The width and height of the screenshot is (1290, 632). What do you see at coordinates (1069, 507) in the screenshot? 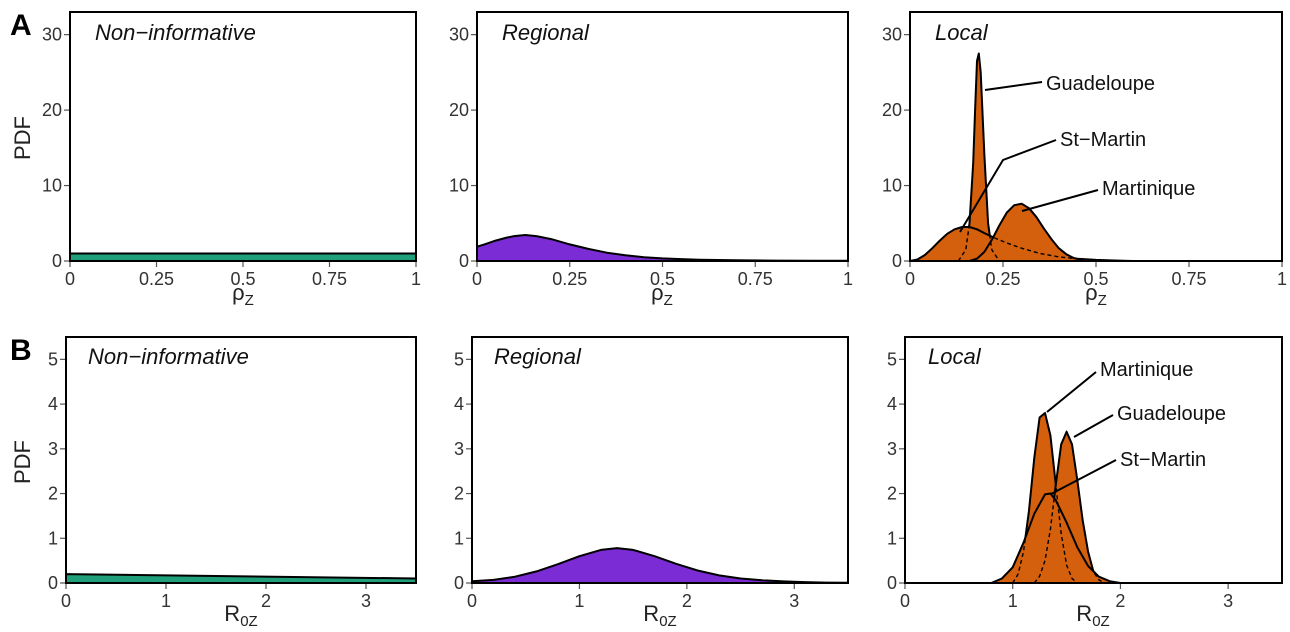
I see `density-outline-guadeloupe` at bounding box center [1069, 507].